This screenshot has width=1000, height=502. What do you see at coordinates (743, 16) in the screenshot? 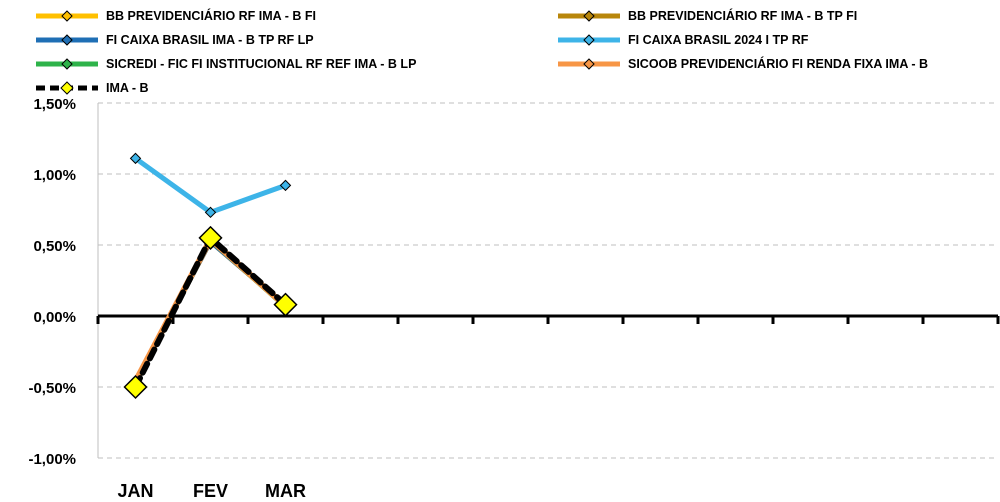
I see `legend-label: BB PREVIDENCIÁRIO RF IMA - B TP FI` at bounding box center [743, 16].